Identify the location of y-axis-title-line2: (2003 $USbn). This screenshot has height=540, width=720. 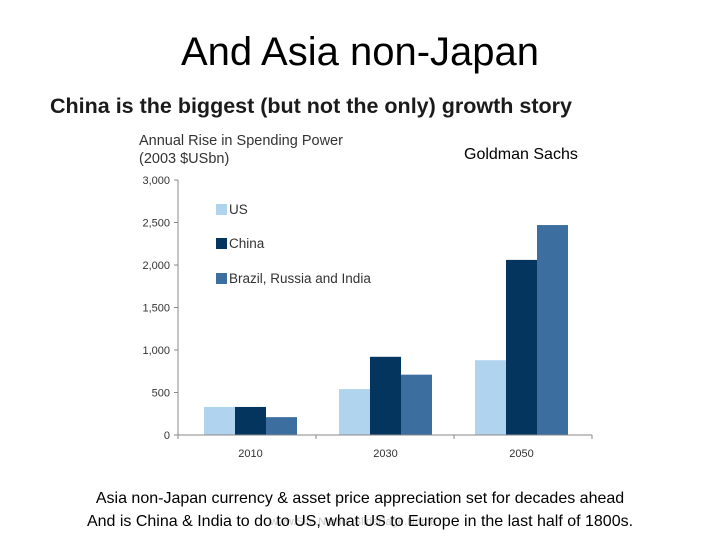
(184, 159).